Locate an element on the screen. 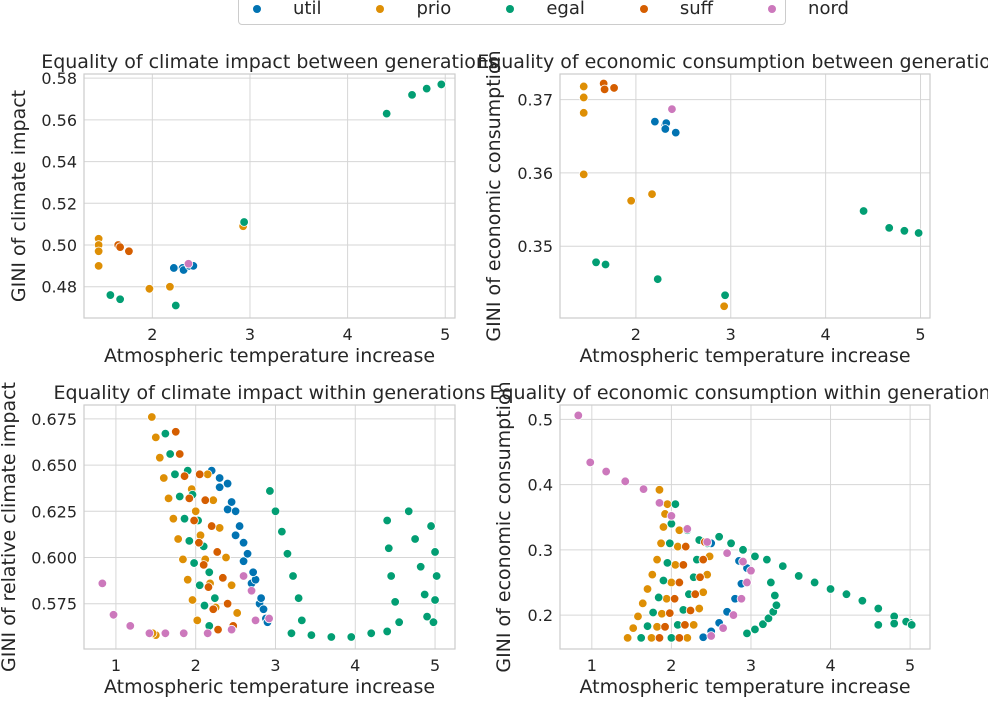 The height and width of the screenshot is (702, 988). series-util is located at coordinates (184, 268).